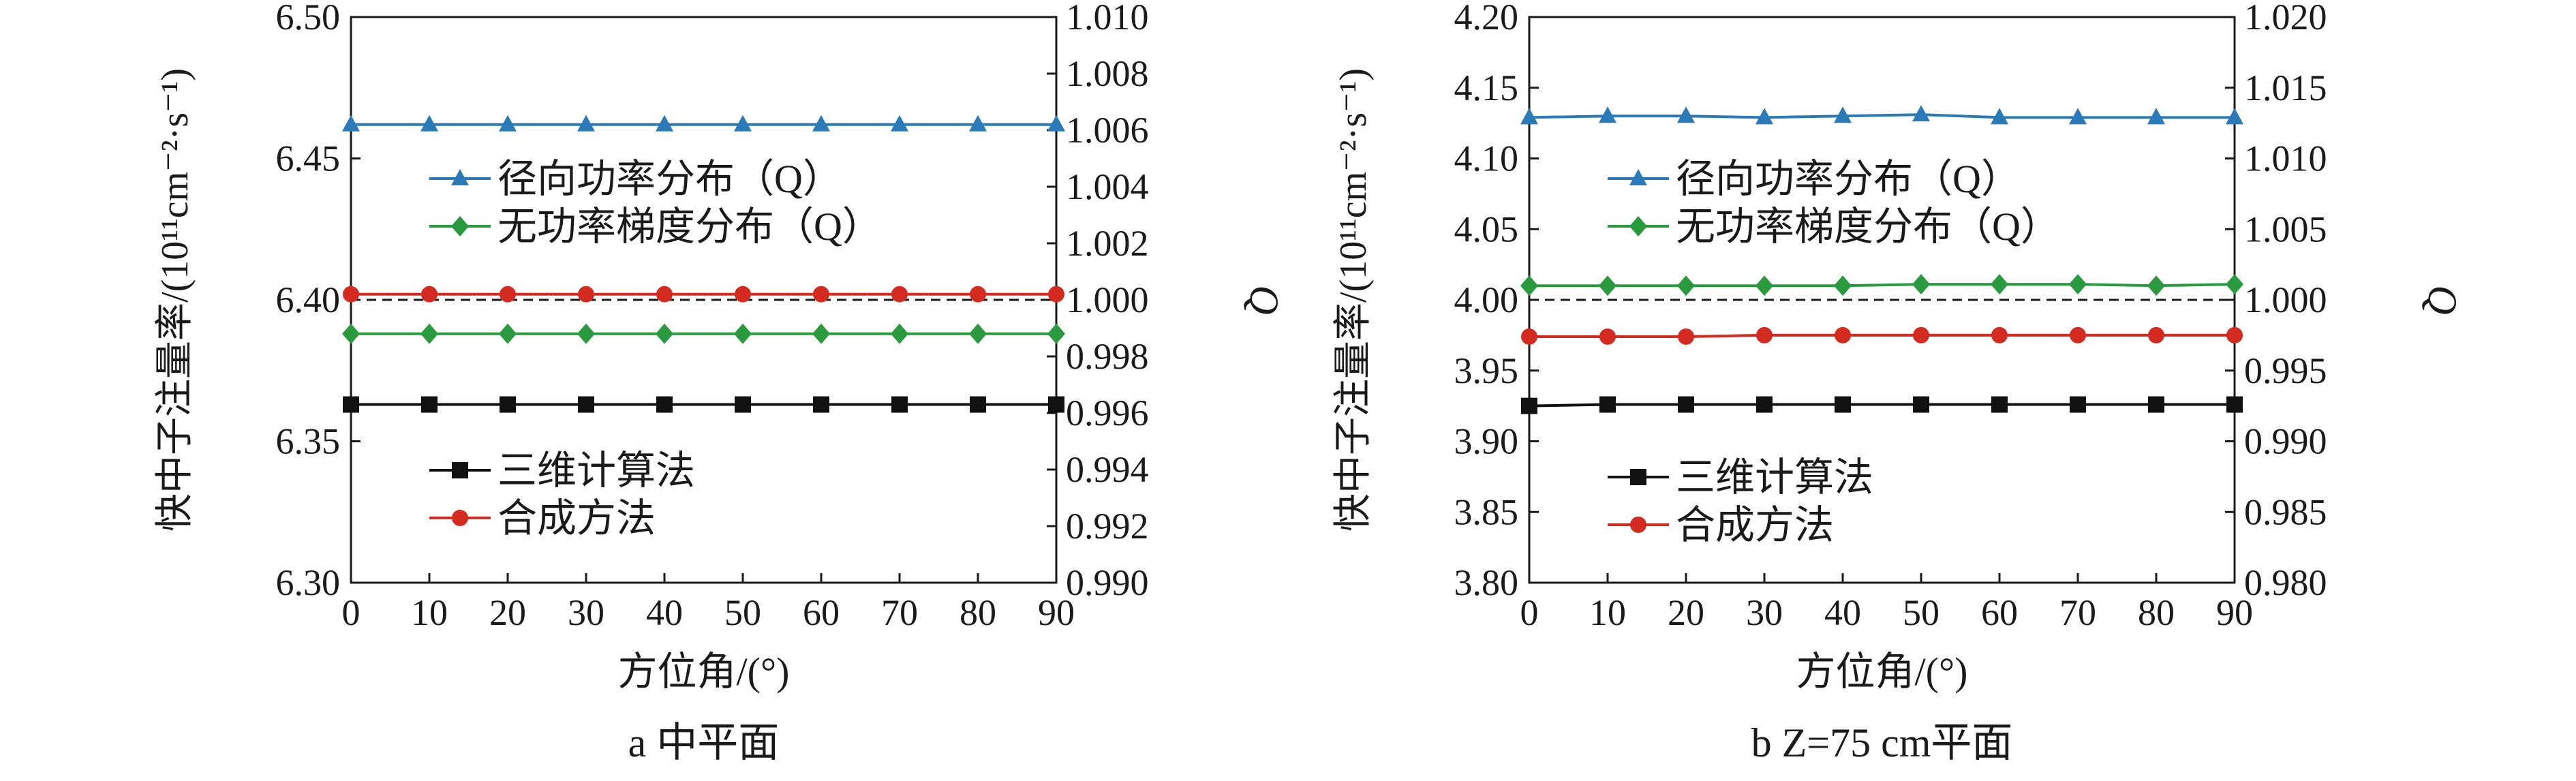  I want to click on legend-label: 三维计算法, so click(596, 471).